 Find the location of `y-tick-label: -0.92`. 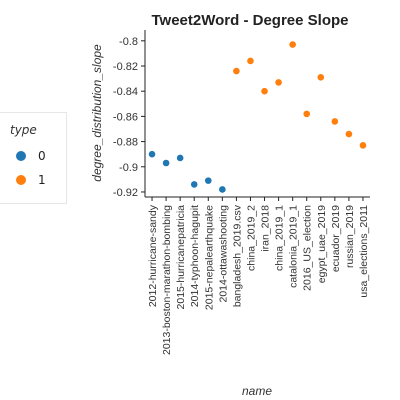

y-tick-label: -0.92 is located at coordinates (125, 193).